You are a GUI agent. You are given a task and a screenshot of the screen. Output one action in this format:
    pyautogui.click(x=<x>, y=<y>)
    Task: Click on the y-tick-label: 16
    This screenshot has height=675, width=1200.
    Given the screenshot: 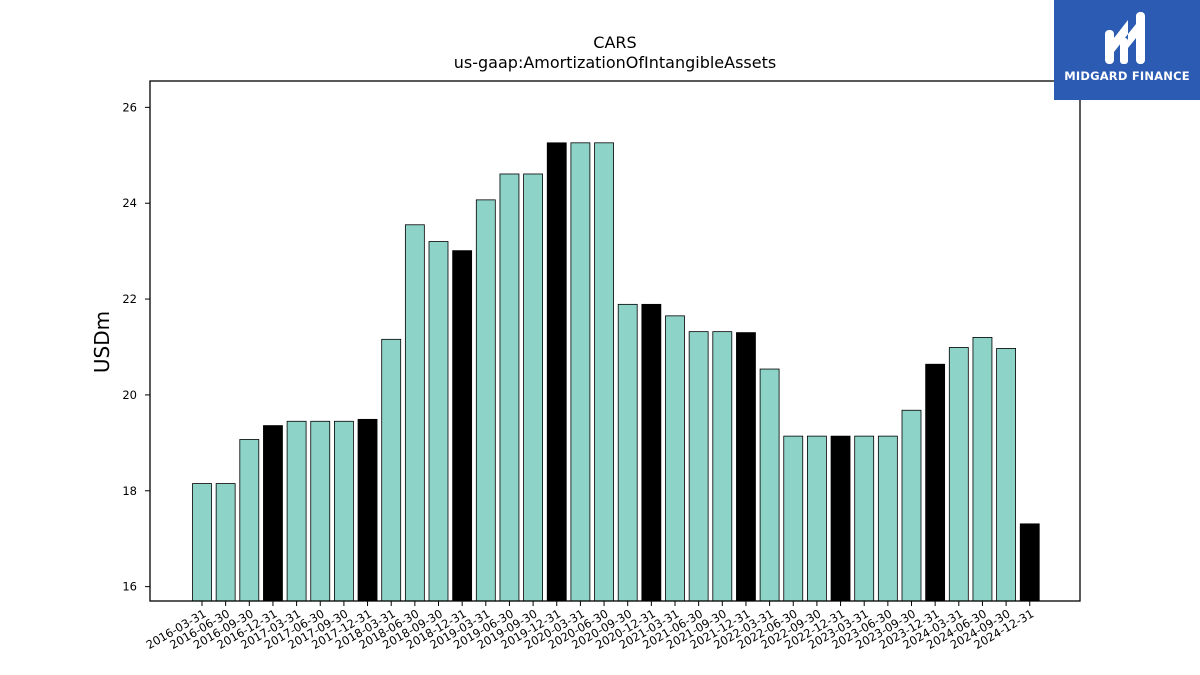 What is the action you would take?
    pyautogui.click(x=129, y=587)
    